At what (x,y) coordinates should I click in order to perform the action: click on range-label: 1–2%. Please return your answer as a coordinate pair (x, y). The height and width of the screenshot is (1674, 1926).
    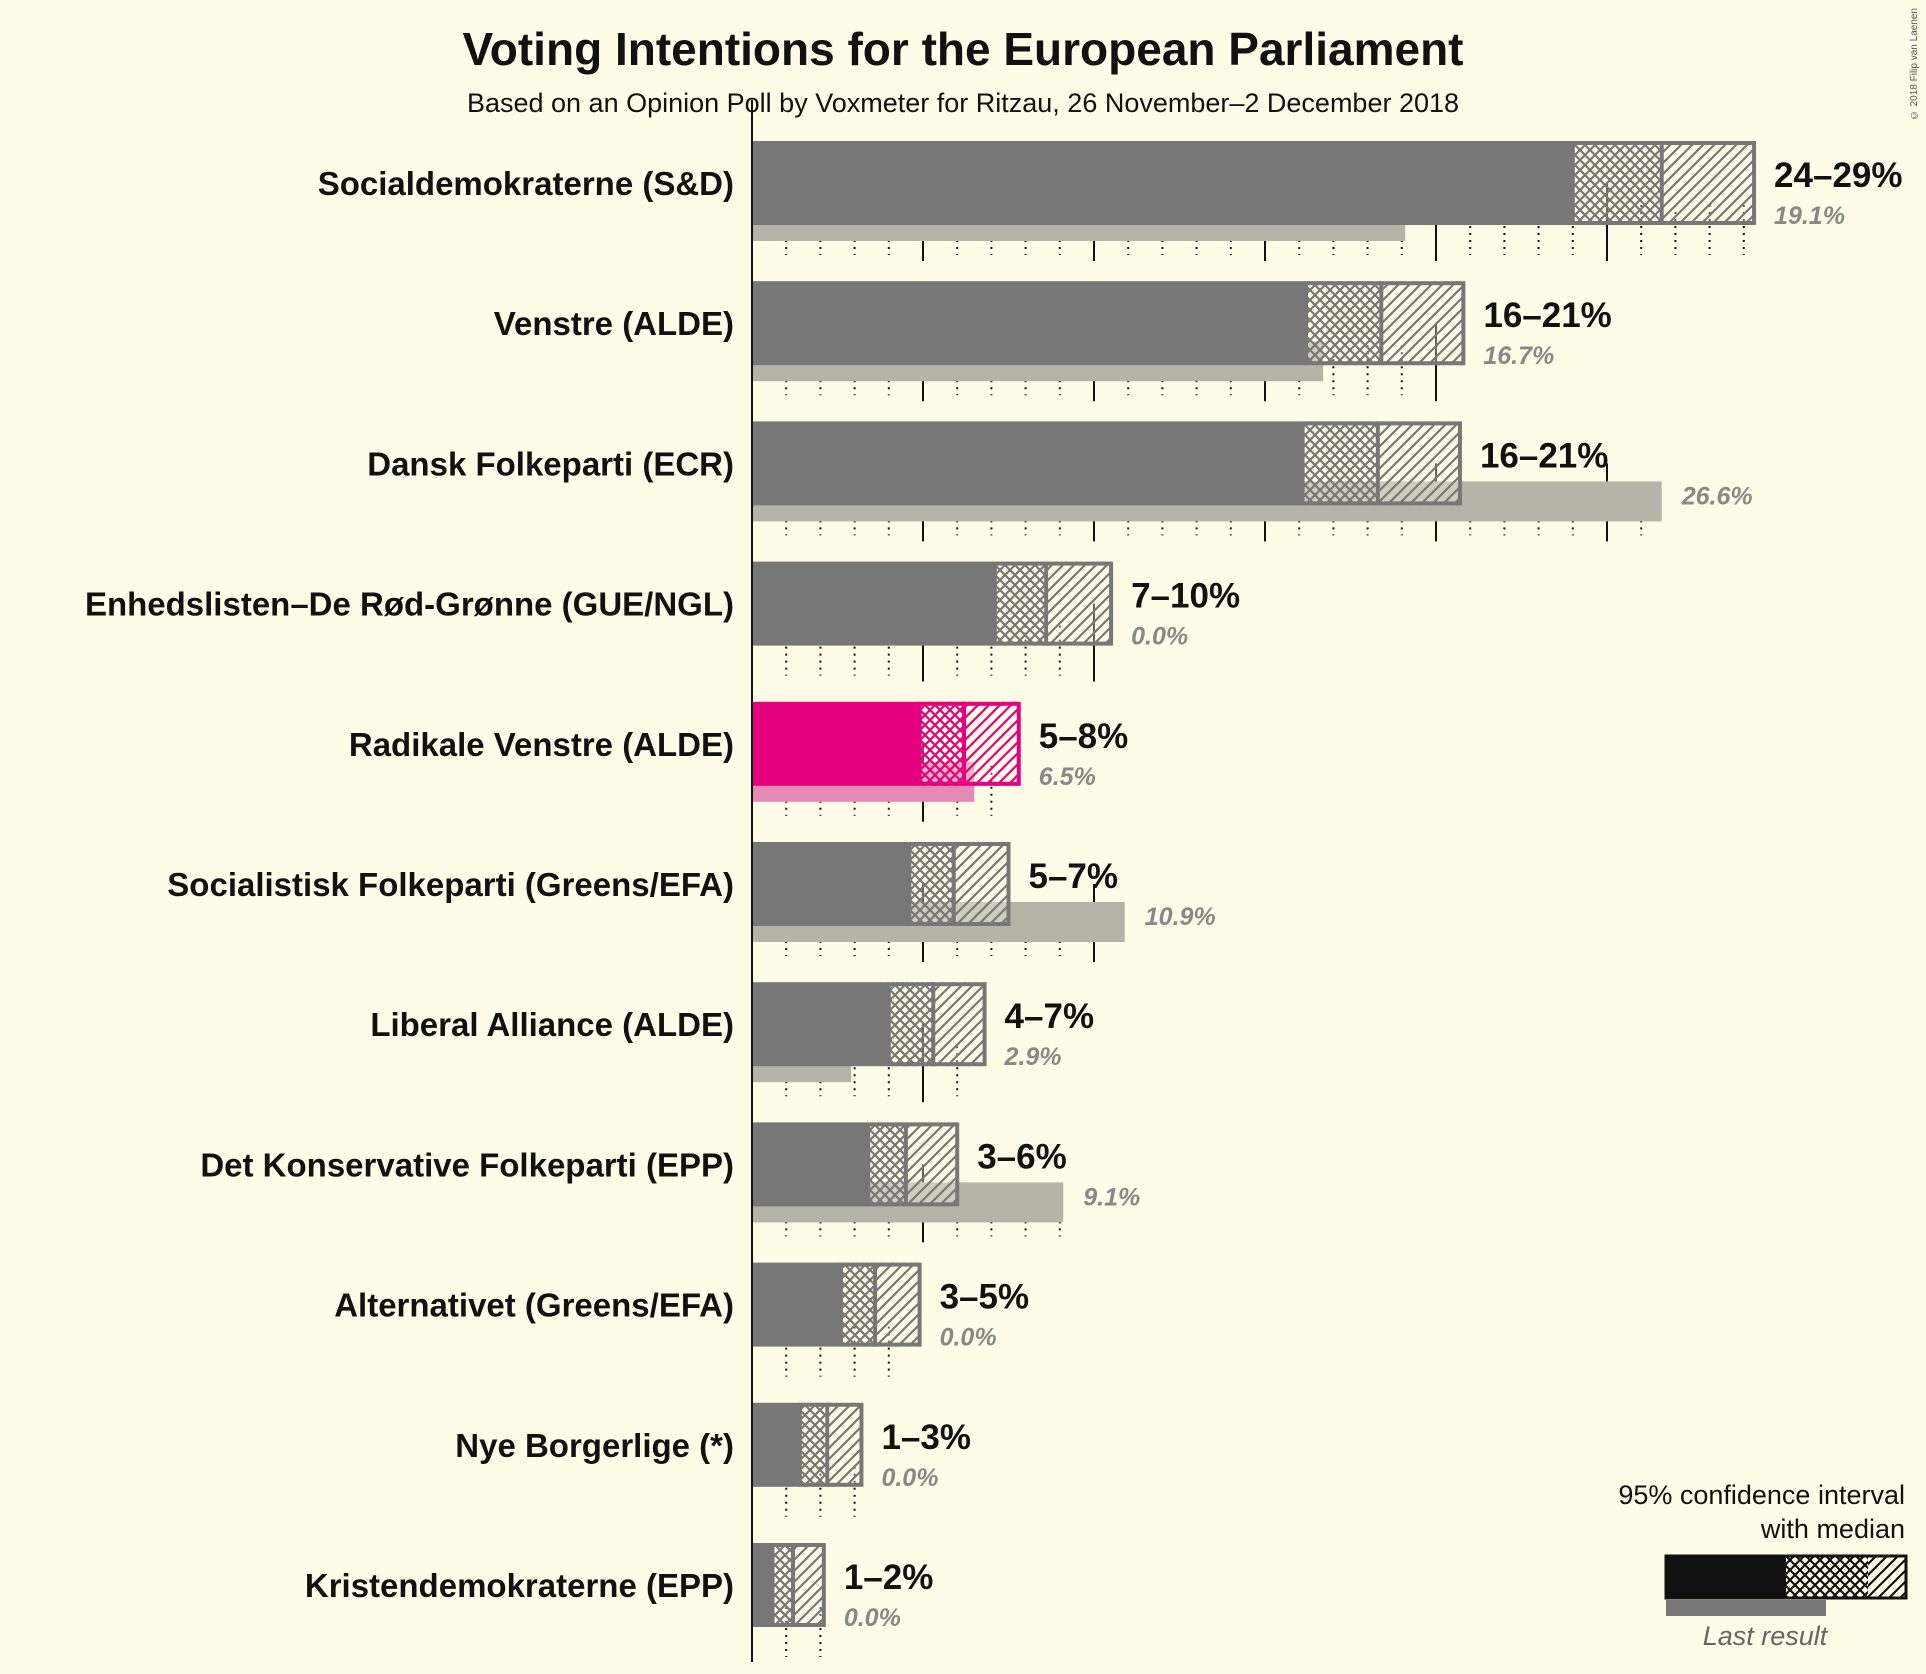
    Looking at the image, I should click on (889, 1577).